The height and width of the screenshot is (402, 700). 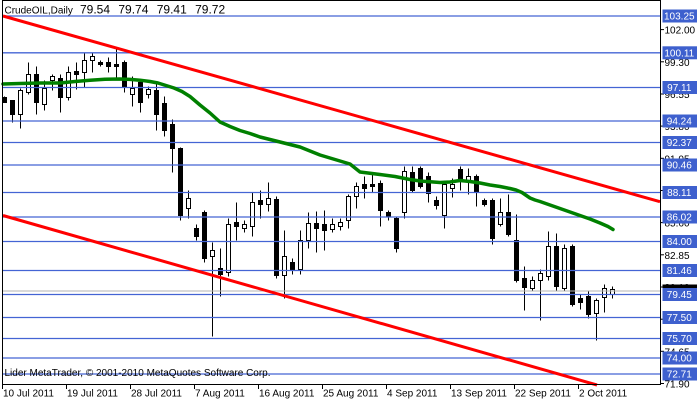 I want to click on svg-text: 88.11, so click(x=679, y=193).